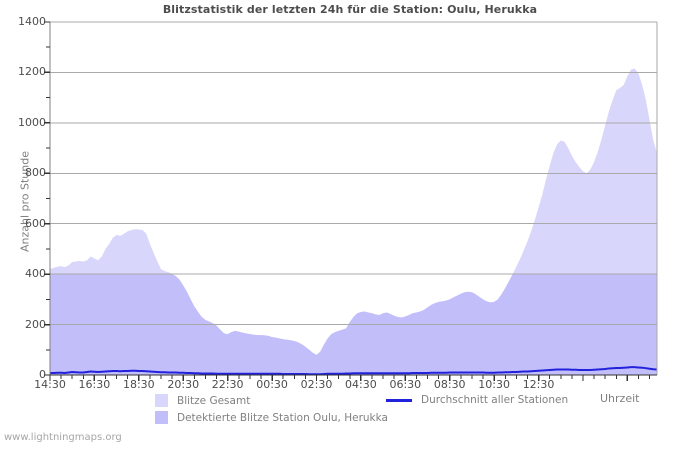 The height and width of the screenshot is (450, 700). I want to click on legend-label-blitze-gesamt: Blitze Gesamt, so click(214, 400).